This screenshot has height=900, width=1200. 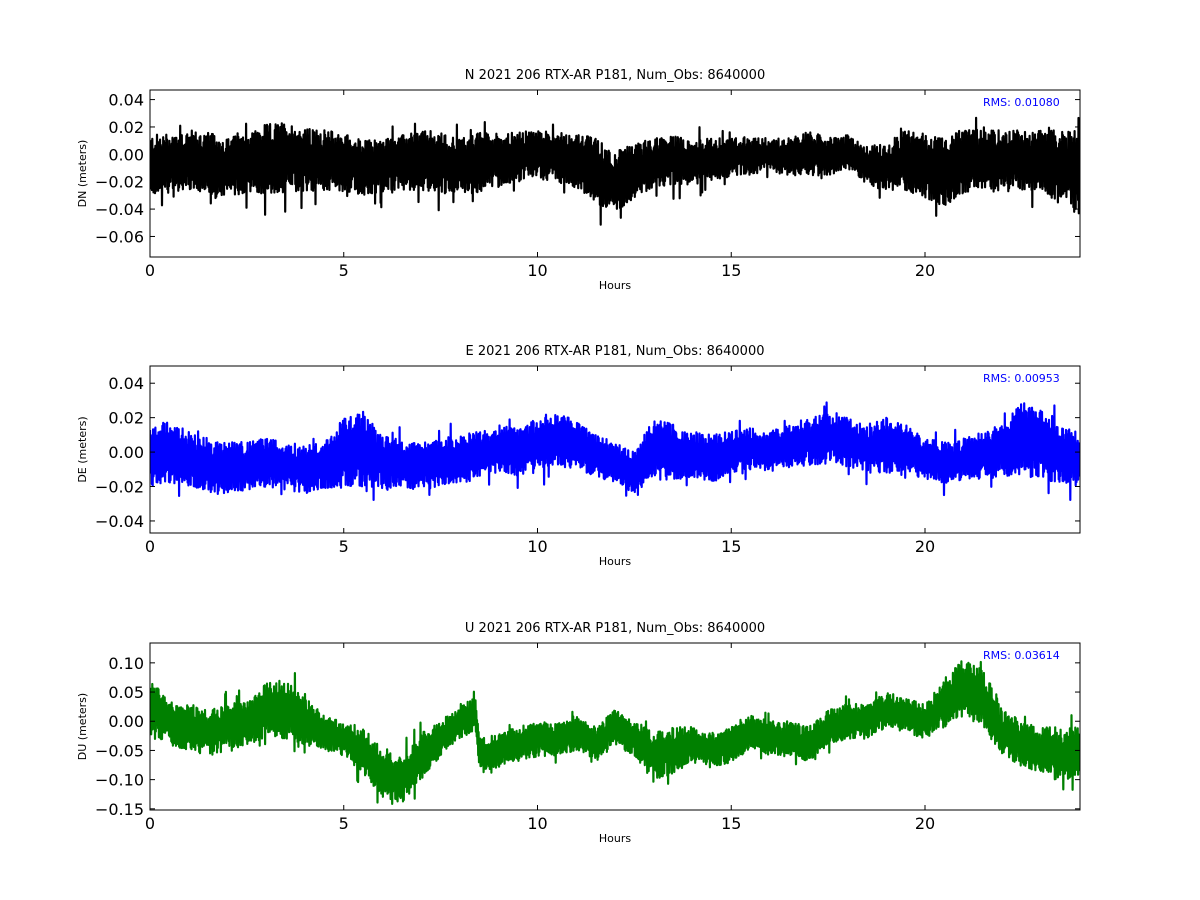 I want to click on rms-annotation-n: RMS: 0.01080, so click(x=1021, y=102).